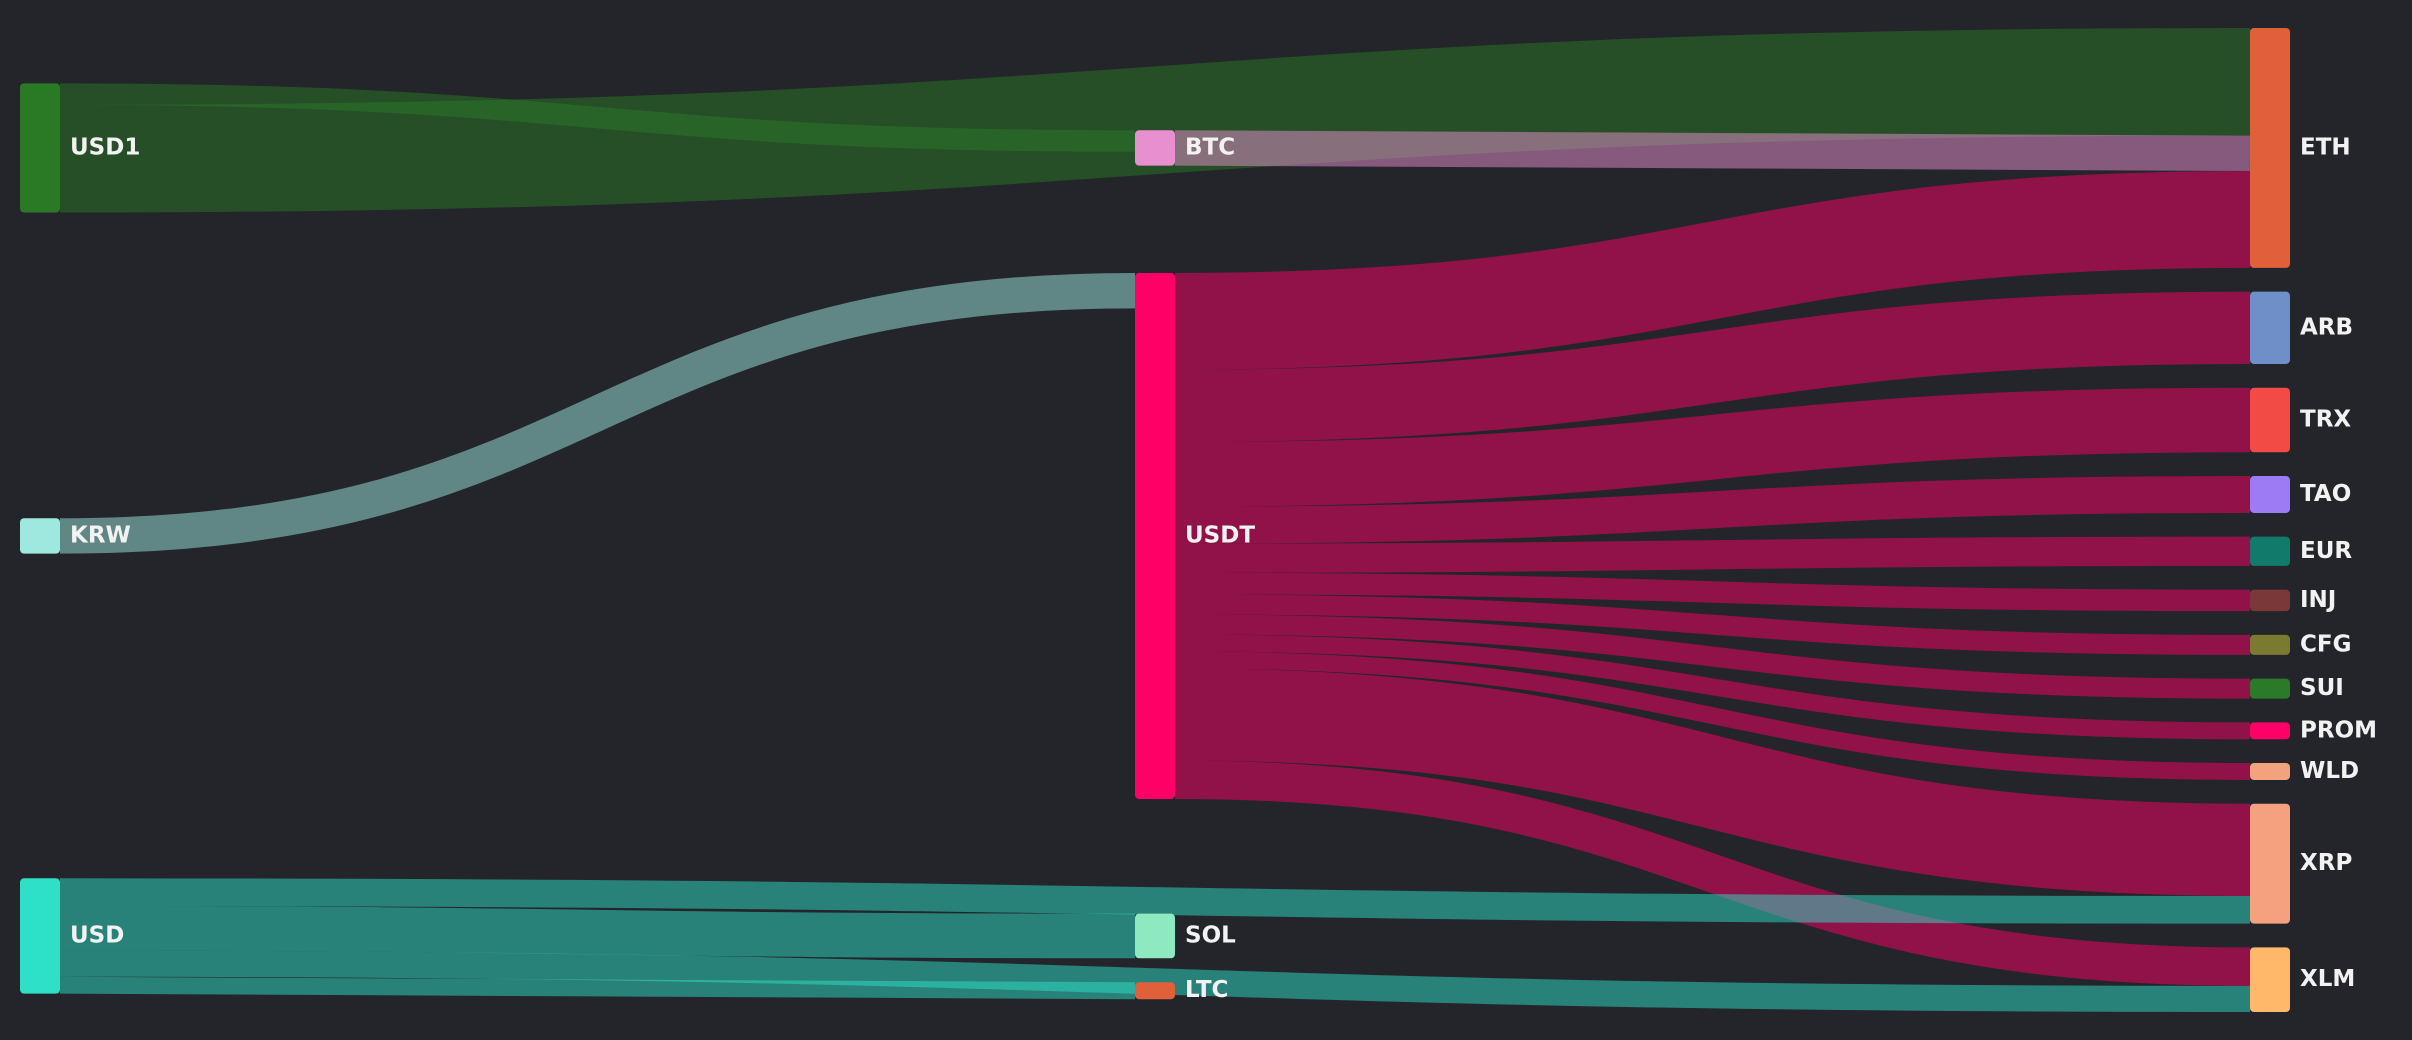 Image resolution: width=2412 pixels, height=1040 pixels. What do you see at coordinates (1206, 990) in the screenshot?
I see `node-label: LTC` at bounding box center [1206, 990].